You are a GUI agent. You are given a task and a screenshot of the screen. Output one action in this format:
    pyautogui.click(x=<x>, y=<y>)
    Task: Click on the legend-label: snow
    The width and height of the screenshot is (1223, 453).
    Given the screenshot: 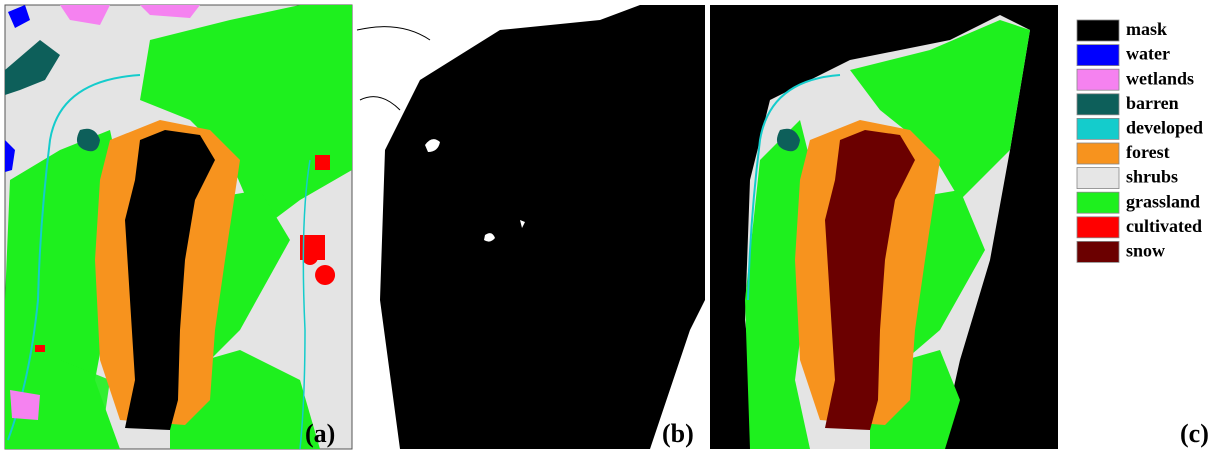 What is the action you would take?
    pyautogui.click(x=1145, y=251)
    